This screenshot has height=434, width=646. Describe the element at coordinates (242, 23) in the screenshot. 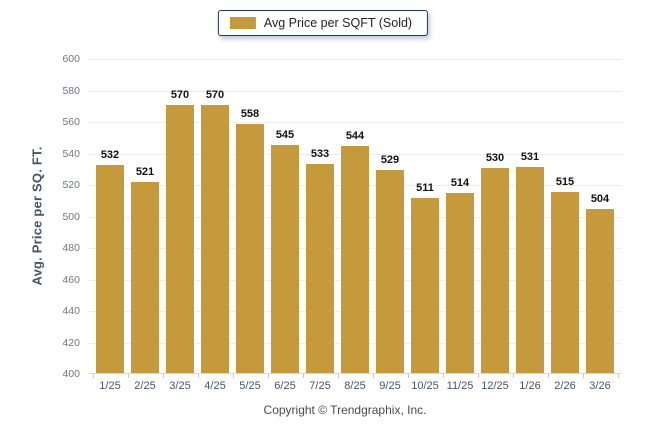

I see `legend-swatch-icon` at that location.